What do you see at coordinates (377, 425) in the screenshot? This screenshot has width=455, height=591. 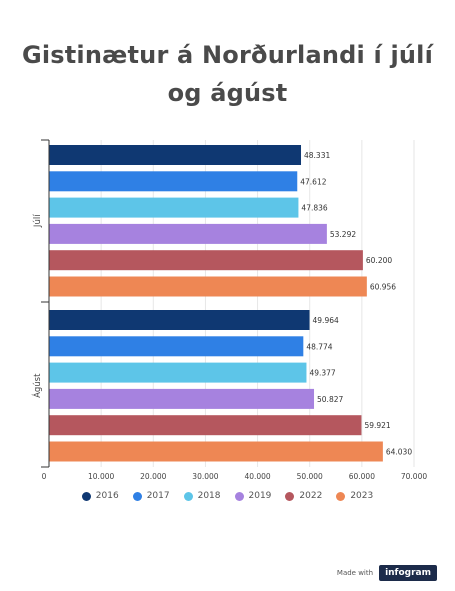 I see `data-label: 59.921` at bounding box center [377, 425].